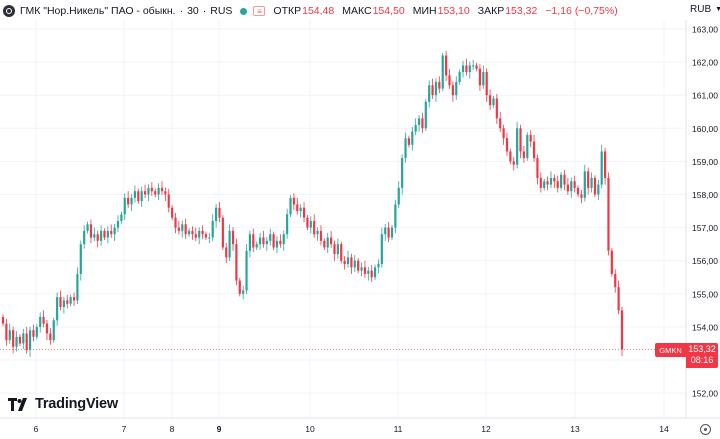 This screenshot has width=720, height=439. What do you see at coordinates (351, 429) in the screenshot?
I see `time-axis: 6 7 8 9 10 11 12 13 14` at bounding box center [351, 429].